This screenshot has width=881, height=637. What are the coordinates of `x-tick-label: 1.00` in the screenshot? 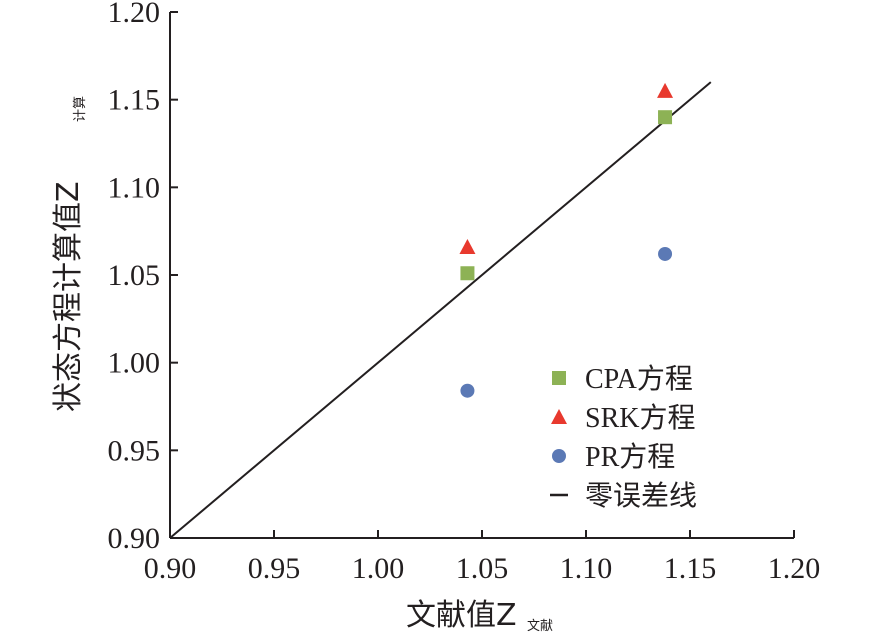 It's located at (378, 568).